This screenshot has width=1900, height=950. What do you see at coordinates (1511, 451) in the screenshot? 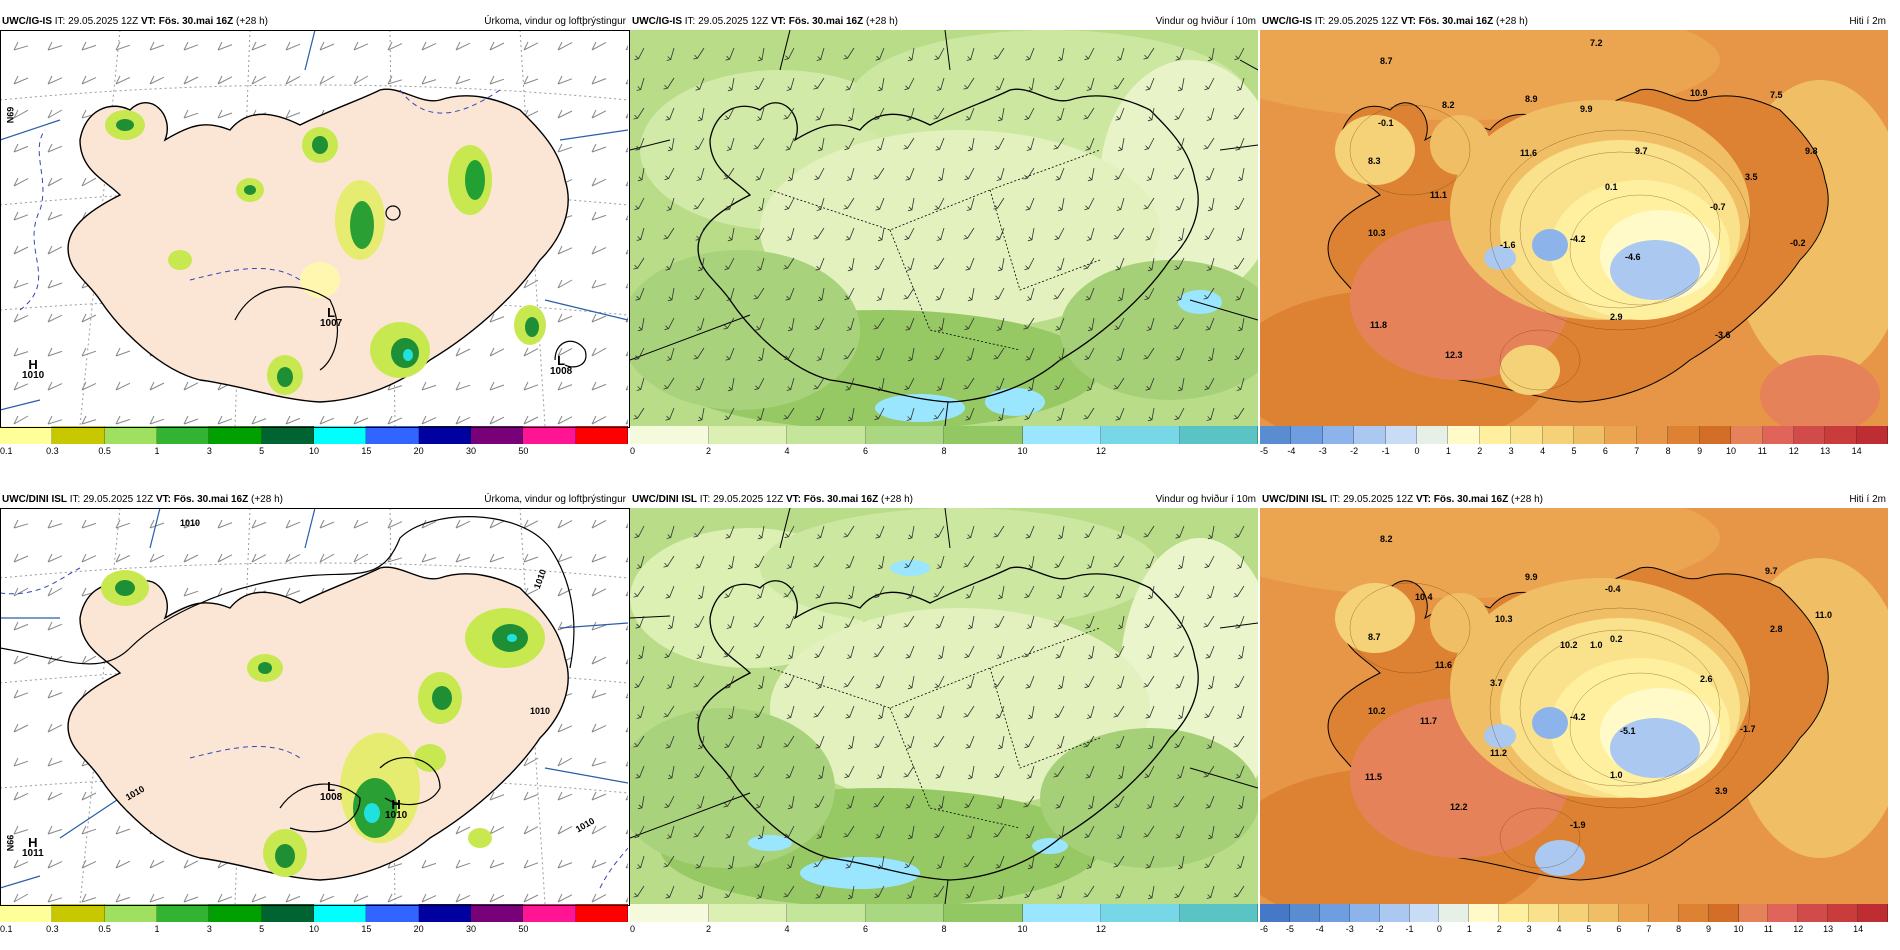
I see `colorbar-tick: 3` at bounding box center [1511, 451].